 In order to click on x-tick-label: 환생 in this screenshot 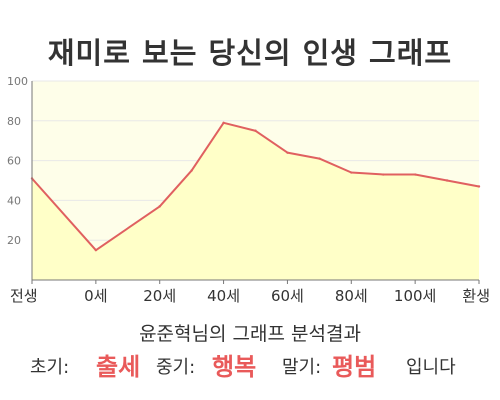, I will do `click(476, 296)`.